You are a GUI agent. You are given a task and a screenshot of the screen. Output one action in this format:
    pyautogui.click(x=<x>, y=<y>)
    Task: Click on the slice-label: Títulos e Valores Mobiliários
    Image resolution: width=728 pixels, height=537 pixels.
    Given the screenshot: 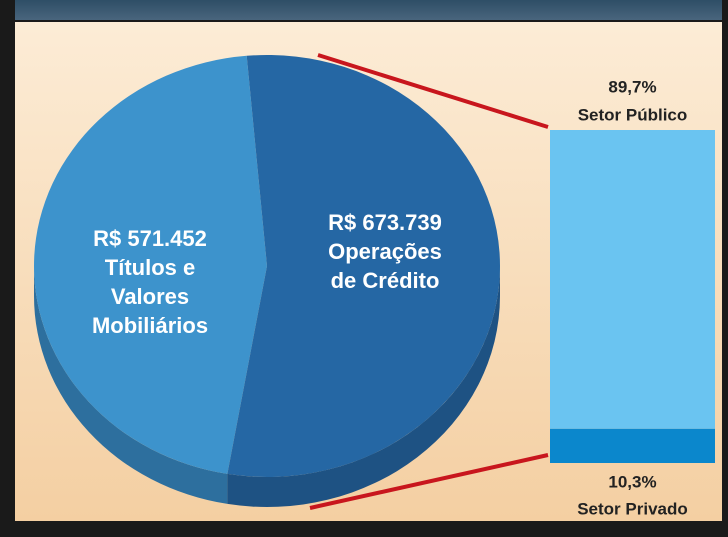 What is the action you would take?
    pyautogui.click(x=150, y=296)
    